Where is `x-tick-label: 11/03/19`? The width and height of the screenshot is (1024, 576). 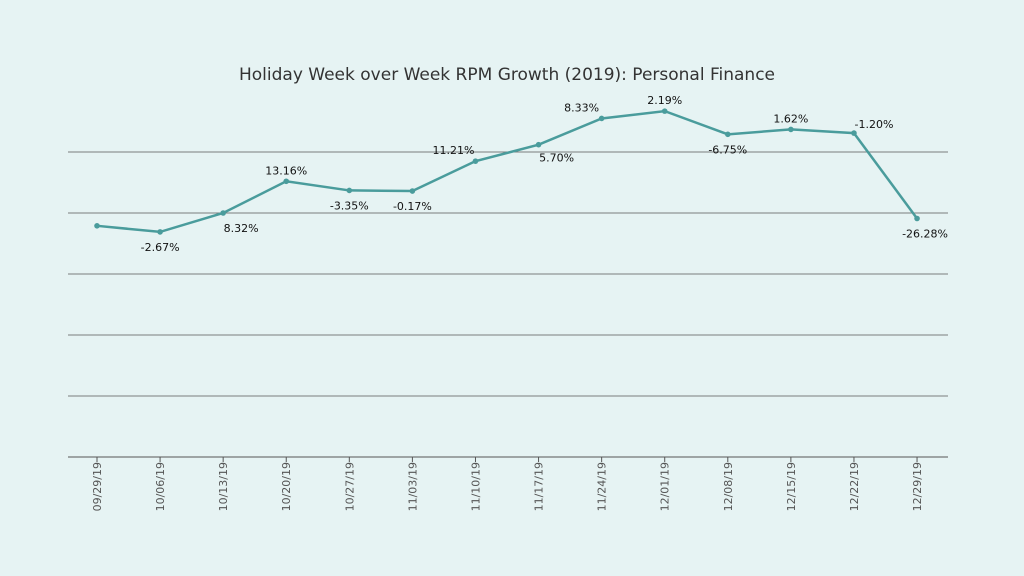
x-tick-label: 11/03/19 is located at coordinates (412, 486).